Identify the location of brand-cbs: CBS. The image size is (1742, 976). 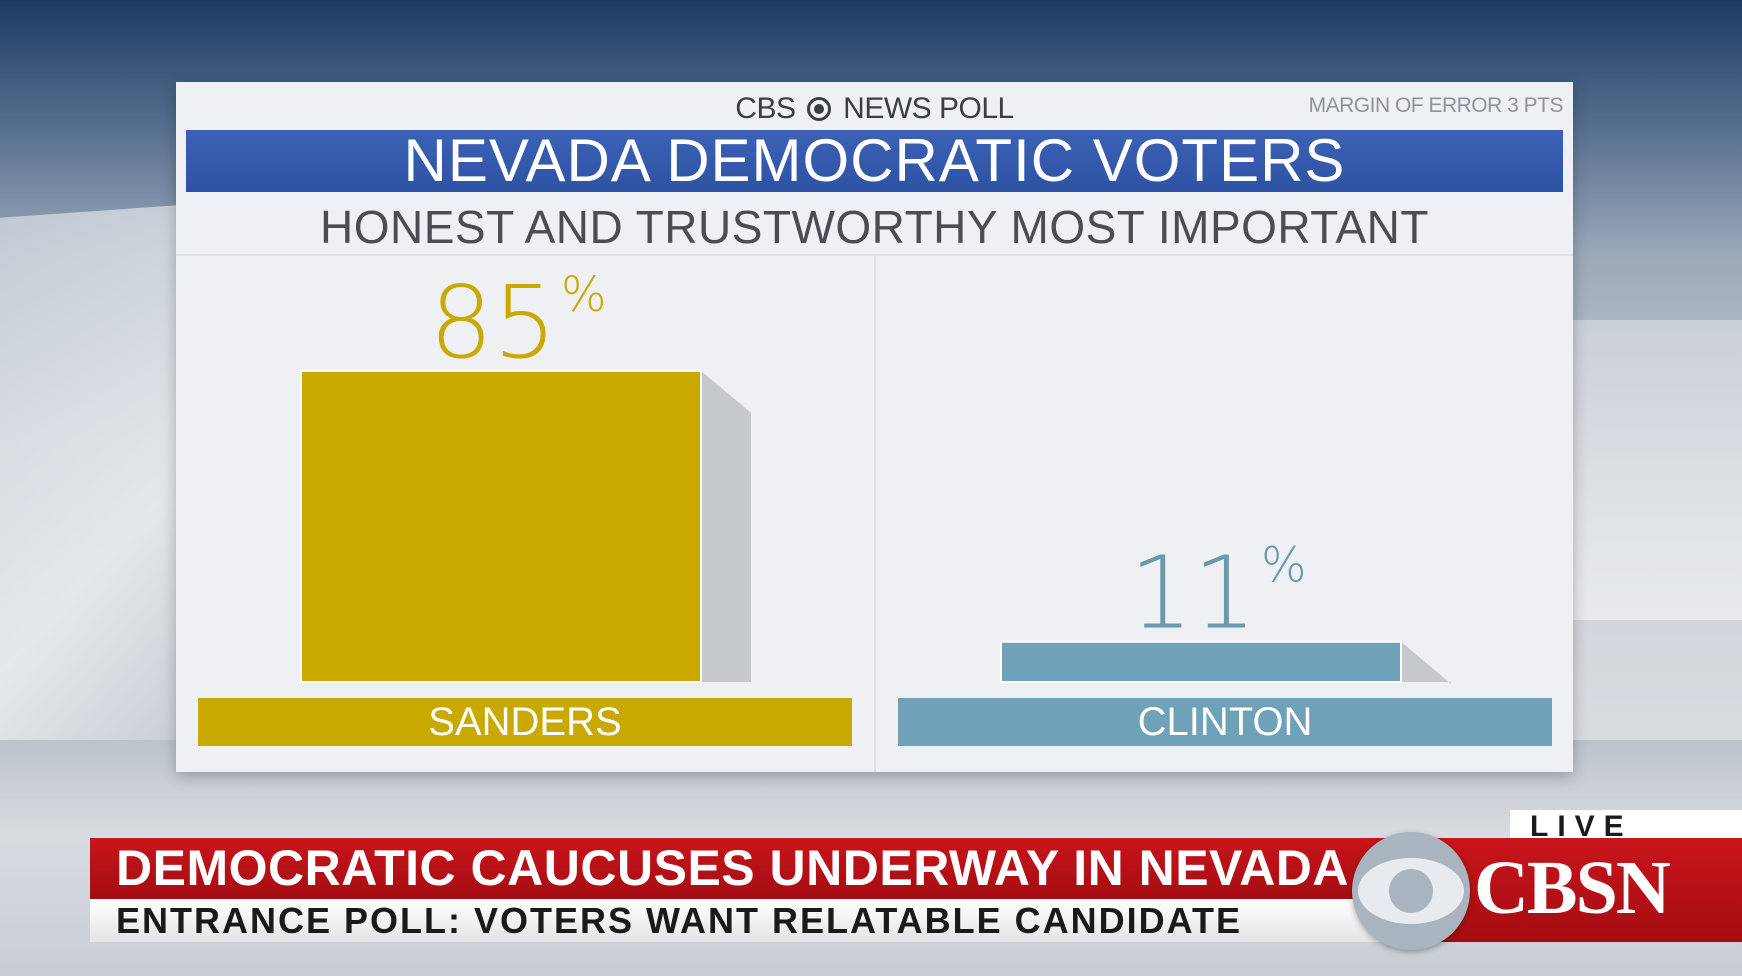
(765, 108).